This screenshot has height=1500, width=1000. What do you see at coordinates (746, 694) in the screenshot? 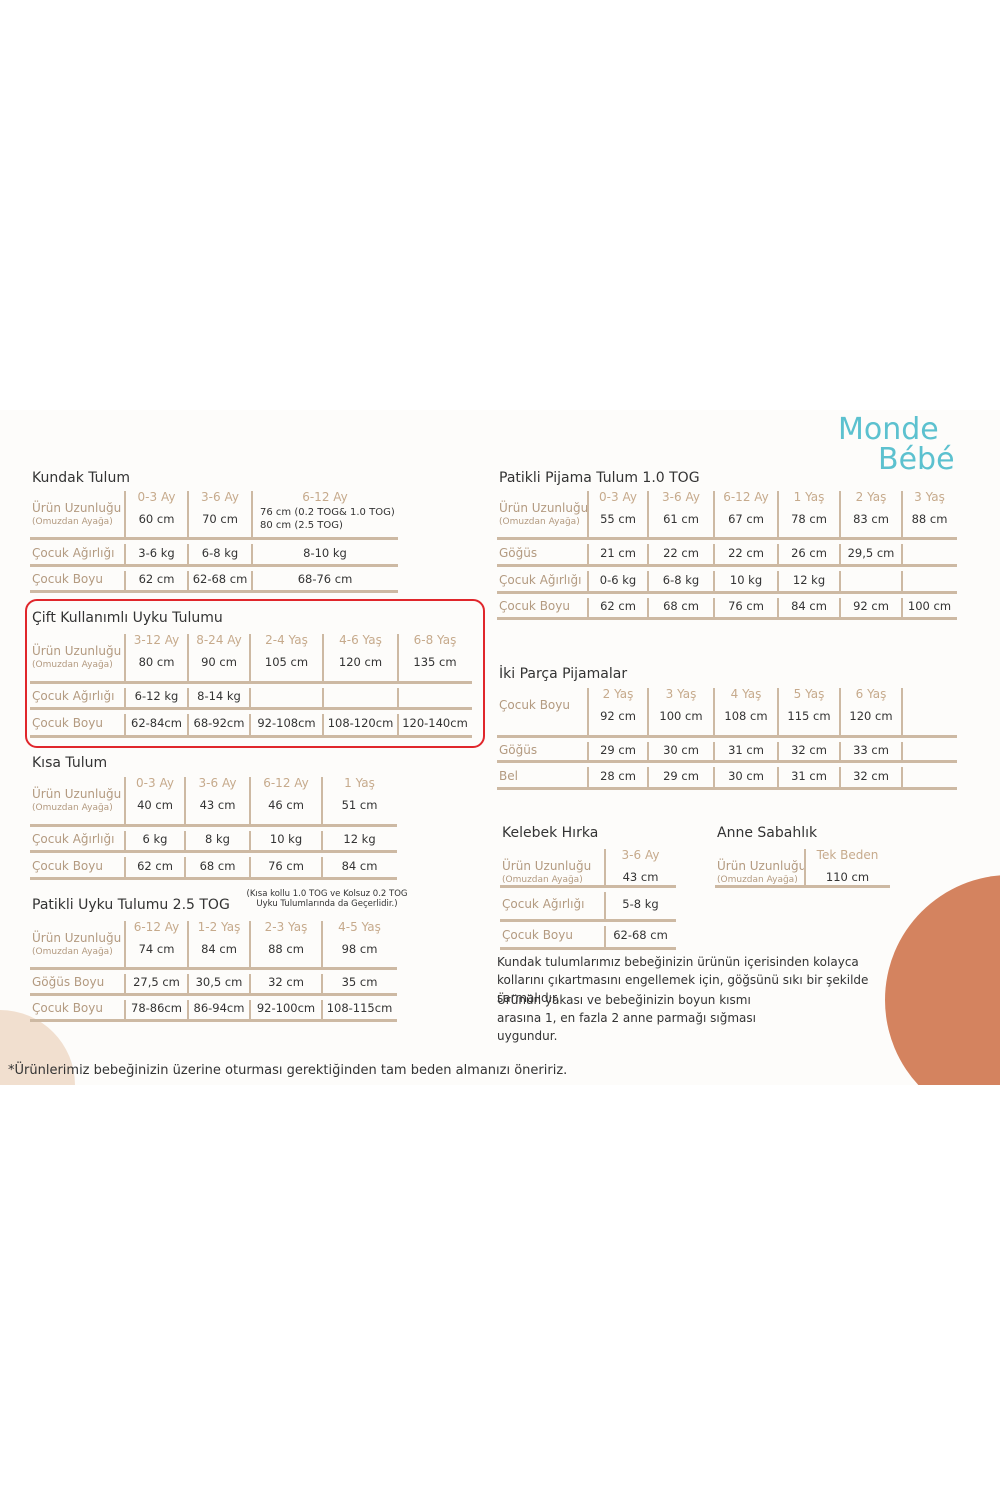
I see `size-header: 4 Yaş` at bounding box center [746, 694].